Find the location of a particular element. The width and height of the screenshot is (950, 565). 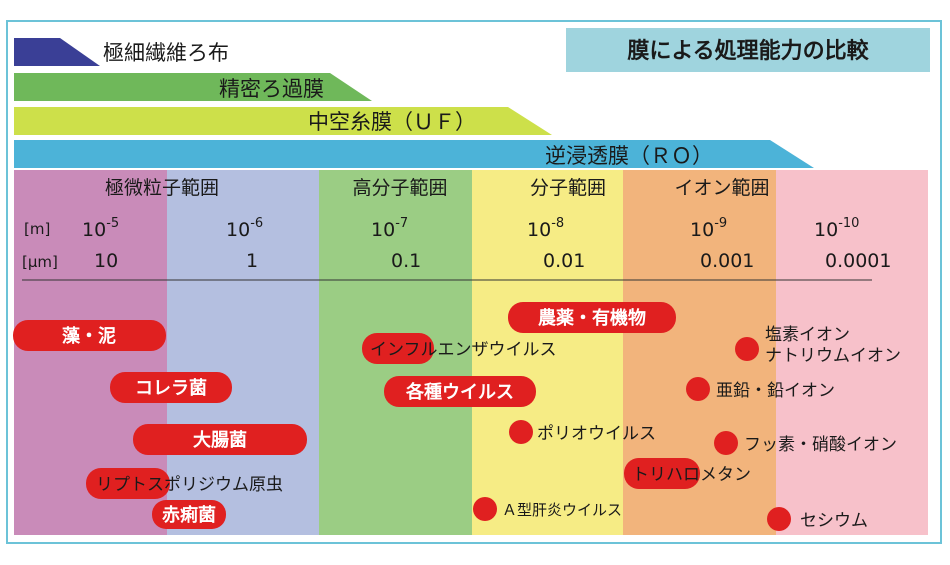

pill-label-pesticides: 農薬・有機物 is located at coordinates (592, 318).